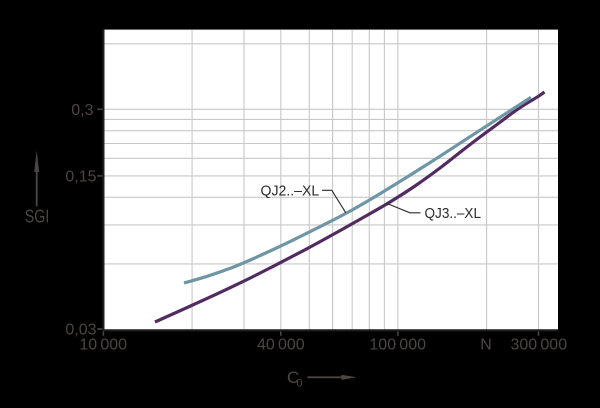  Describe the element at coordinates (486, 345) in the screenshot. I see `svg-text: N` at that location.